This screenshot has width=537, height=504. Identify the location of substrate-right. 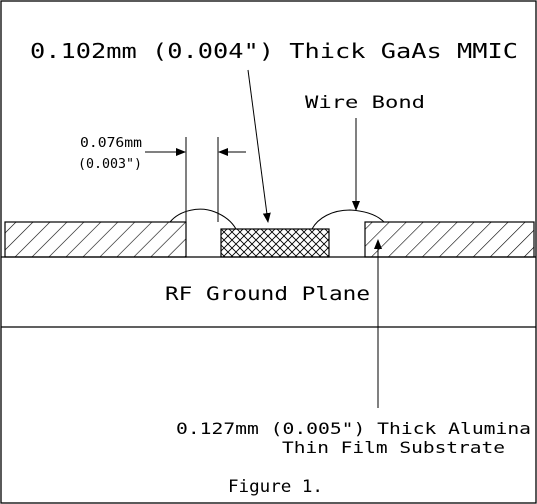
(449, 239).